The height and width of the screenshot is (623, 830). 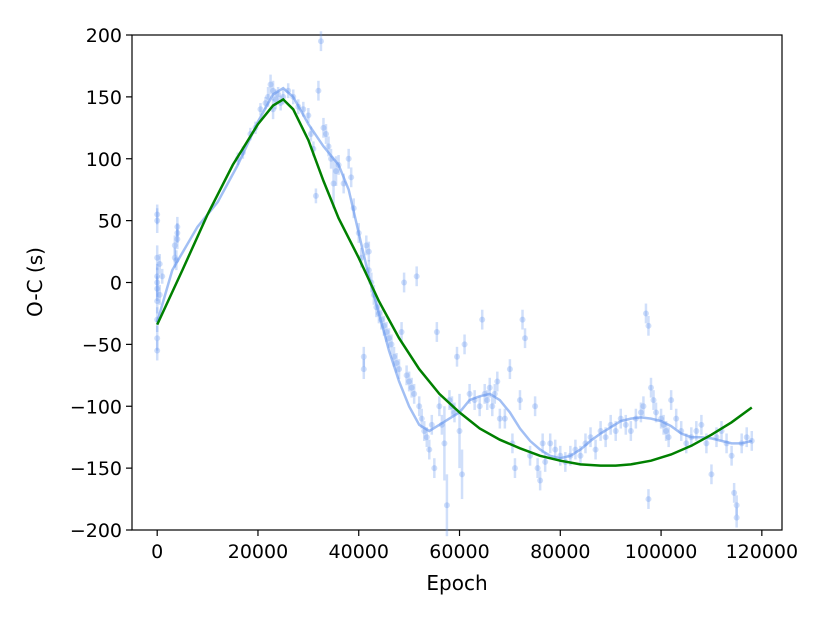 I want to click on y-tick-label: −100, so click(x=96, y=407).